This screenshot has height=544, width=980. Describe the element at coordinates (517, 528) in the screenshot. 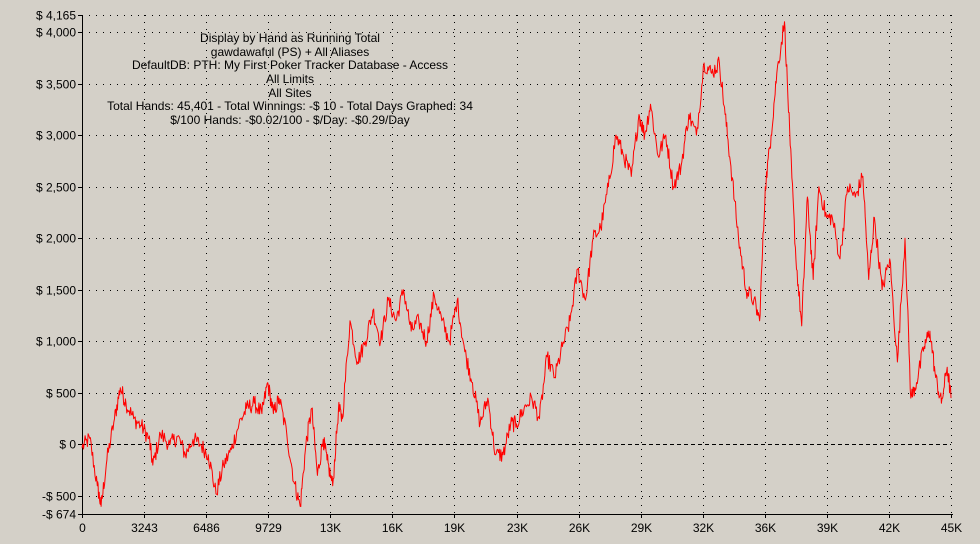

I see `x-tick-label: 23K` at that location.